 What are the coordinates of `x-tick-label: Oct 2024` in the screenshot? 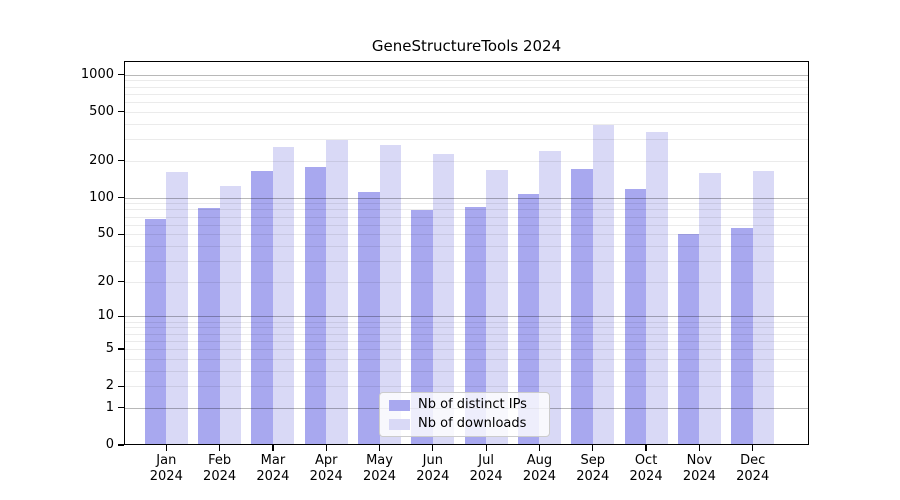 It's located at (646, 468).